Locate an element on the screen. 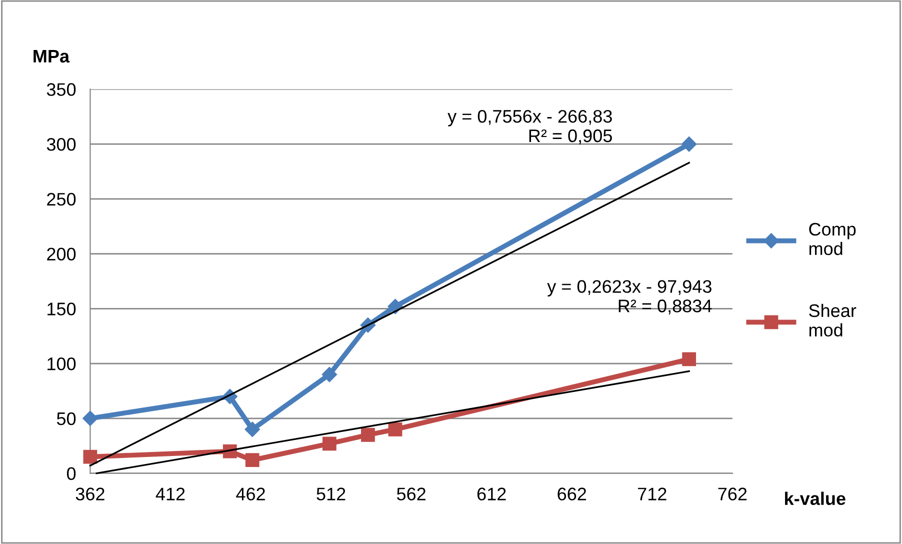  y-tick-label: 150 is located at coordinates (62, 309).